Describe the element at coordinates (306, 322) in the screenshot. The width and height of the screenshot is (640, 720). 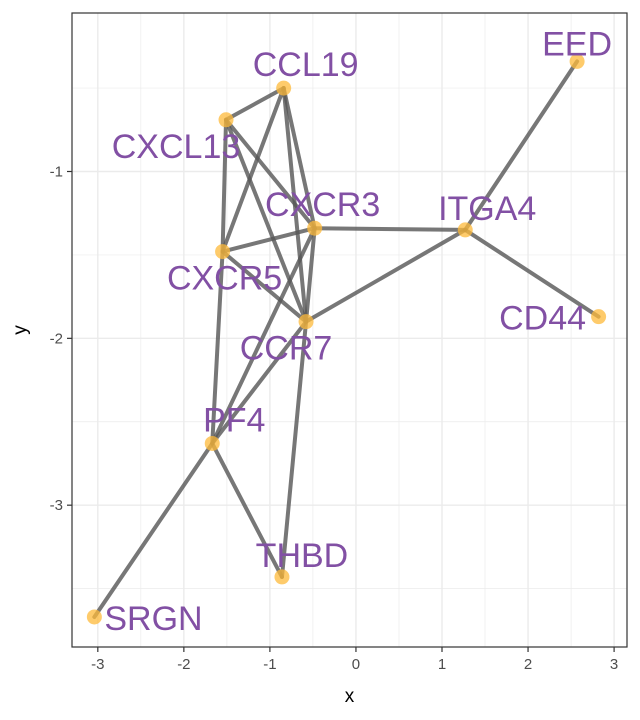
I see `node-point-ccr7` at that location.